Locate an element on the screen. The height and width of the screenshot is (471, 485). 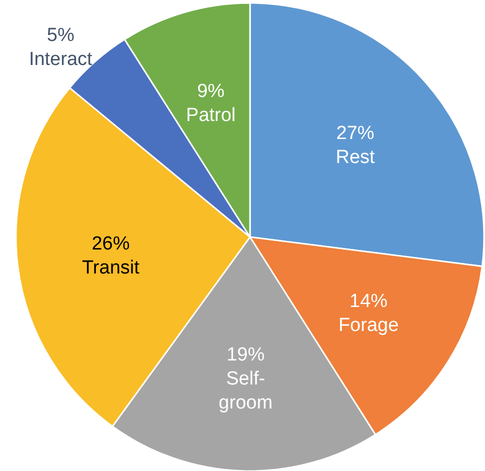
slice-label: Interact is located at coordinates (61, 59).